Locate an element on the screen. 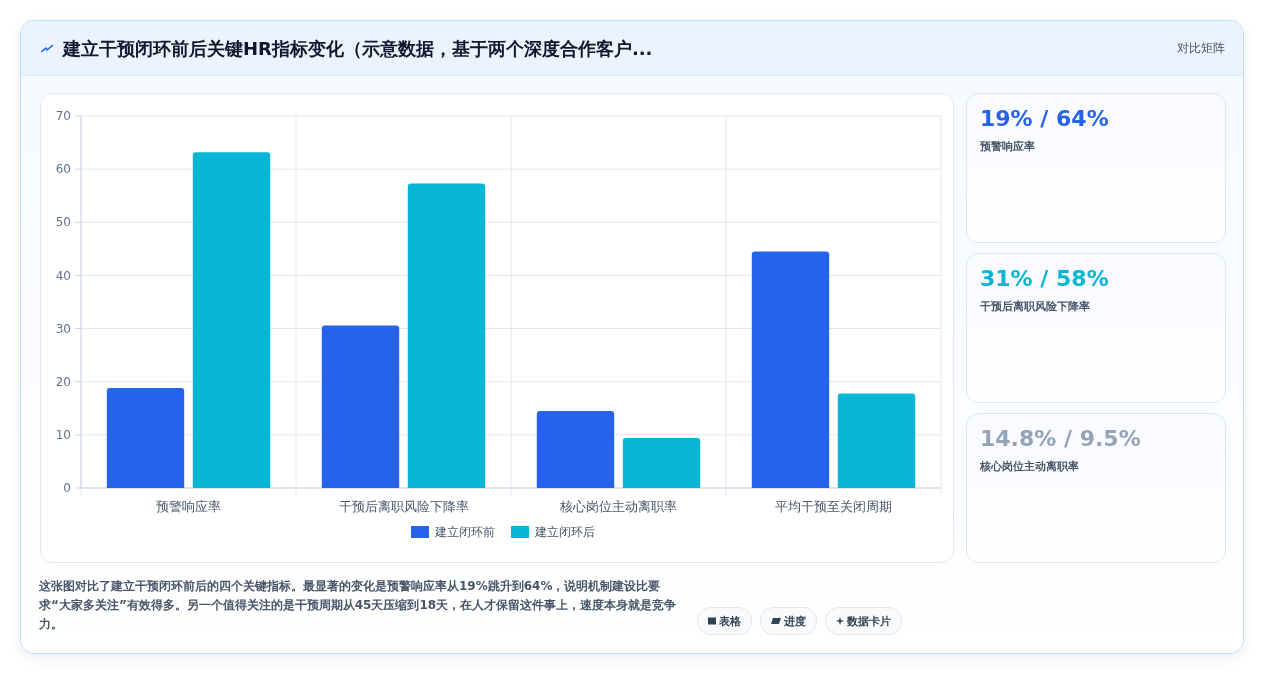 This screenshot has height=676, width=1264. y-tick-label: 70 is located at coordinates (63, 116).